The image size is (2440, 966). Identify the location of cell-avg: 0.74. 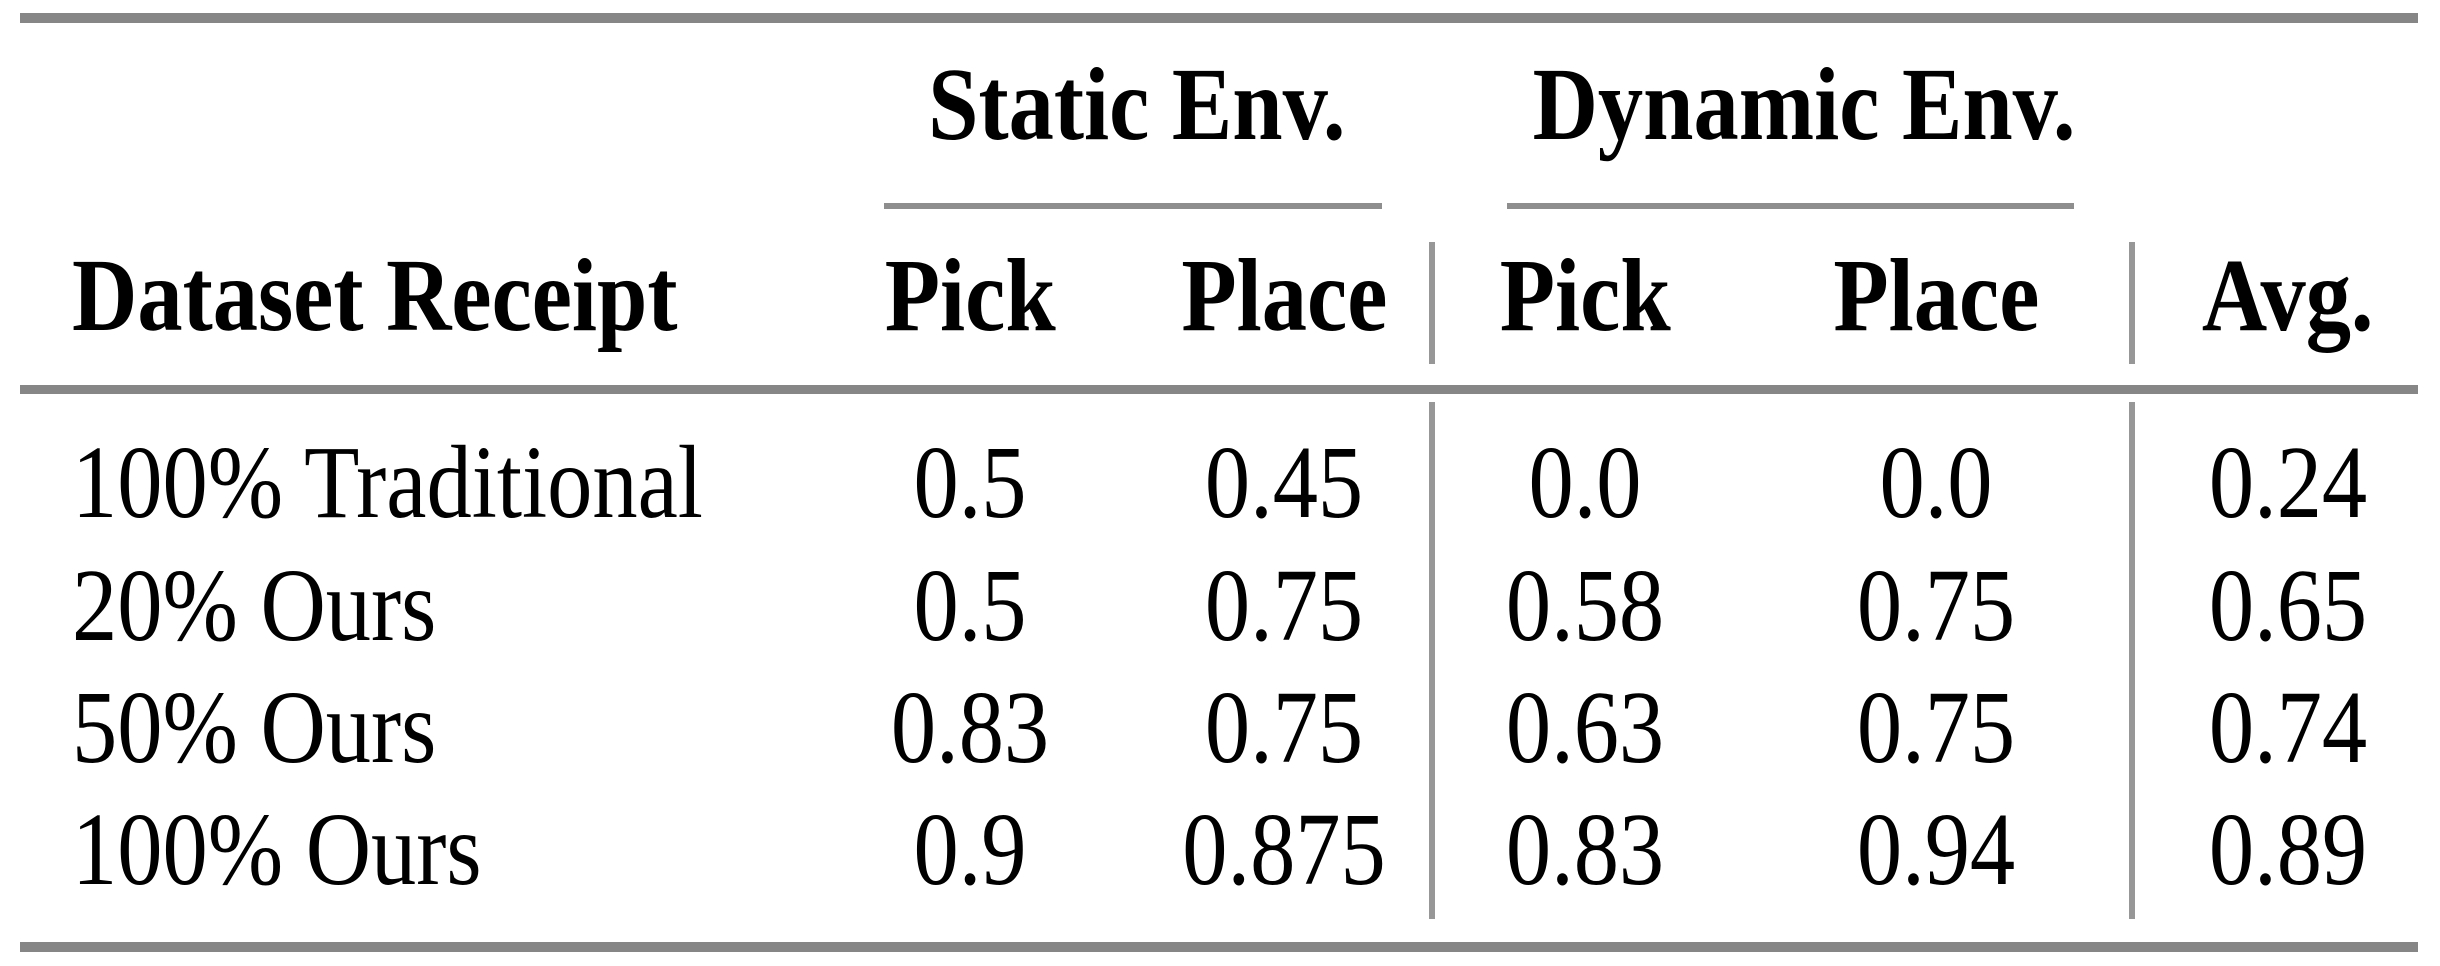
(2288, 727).